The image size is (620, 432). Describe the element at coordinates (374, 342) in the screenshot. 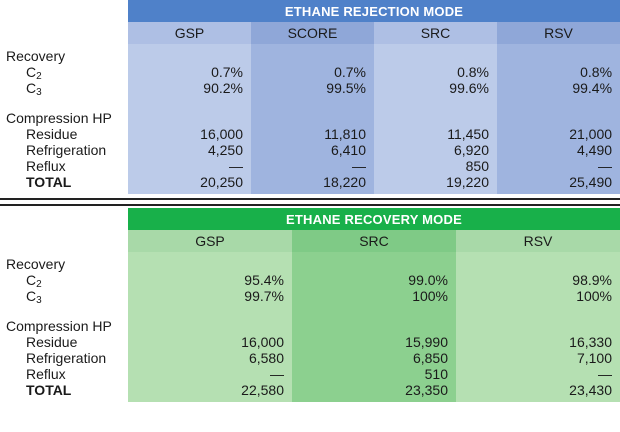

I see `cell-value: 15,990` at that location.